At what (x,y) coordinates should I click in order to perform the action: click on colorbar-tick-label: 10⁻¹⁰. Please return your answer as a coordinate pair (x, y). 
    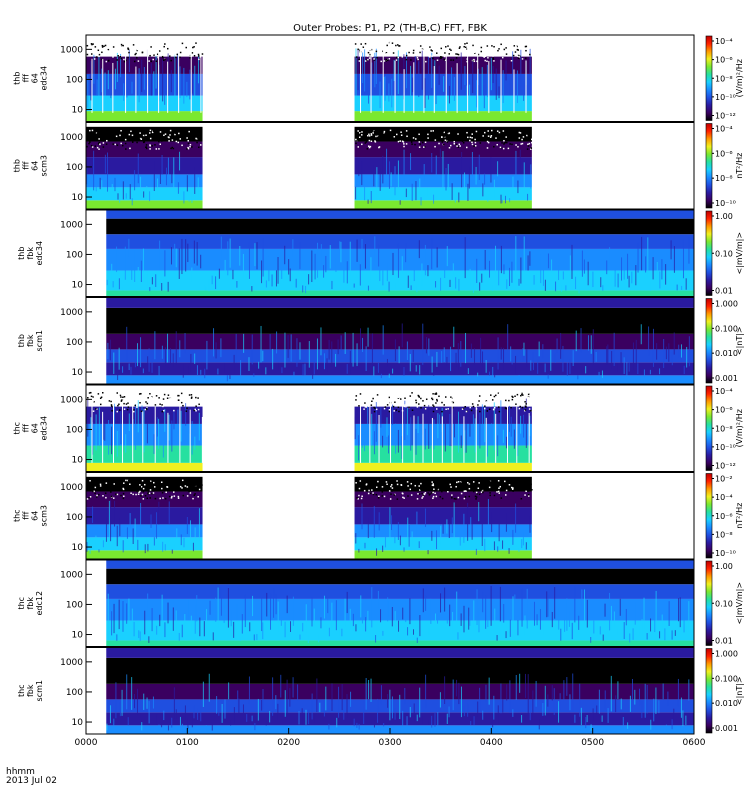
    Looking at the image, I should click on (725, 553).